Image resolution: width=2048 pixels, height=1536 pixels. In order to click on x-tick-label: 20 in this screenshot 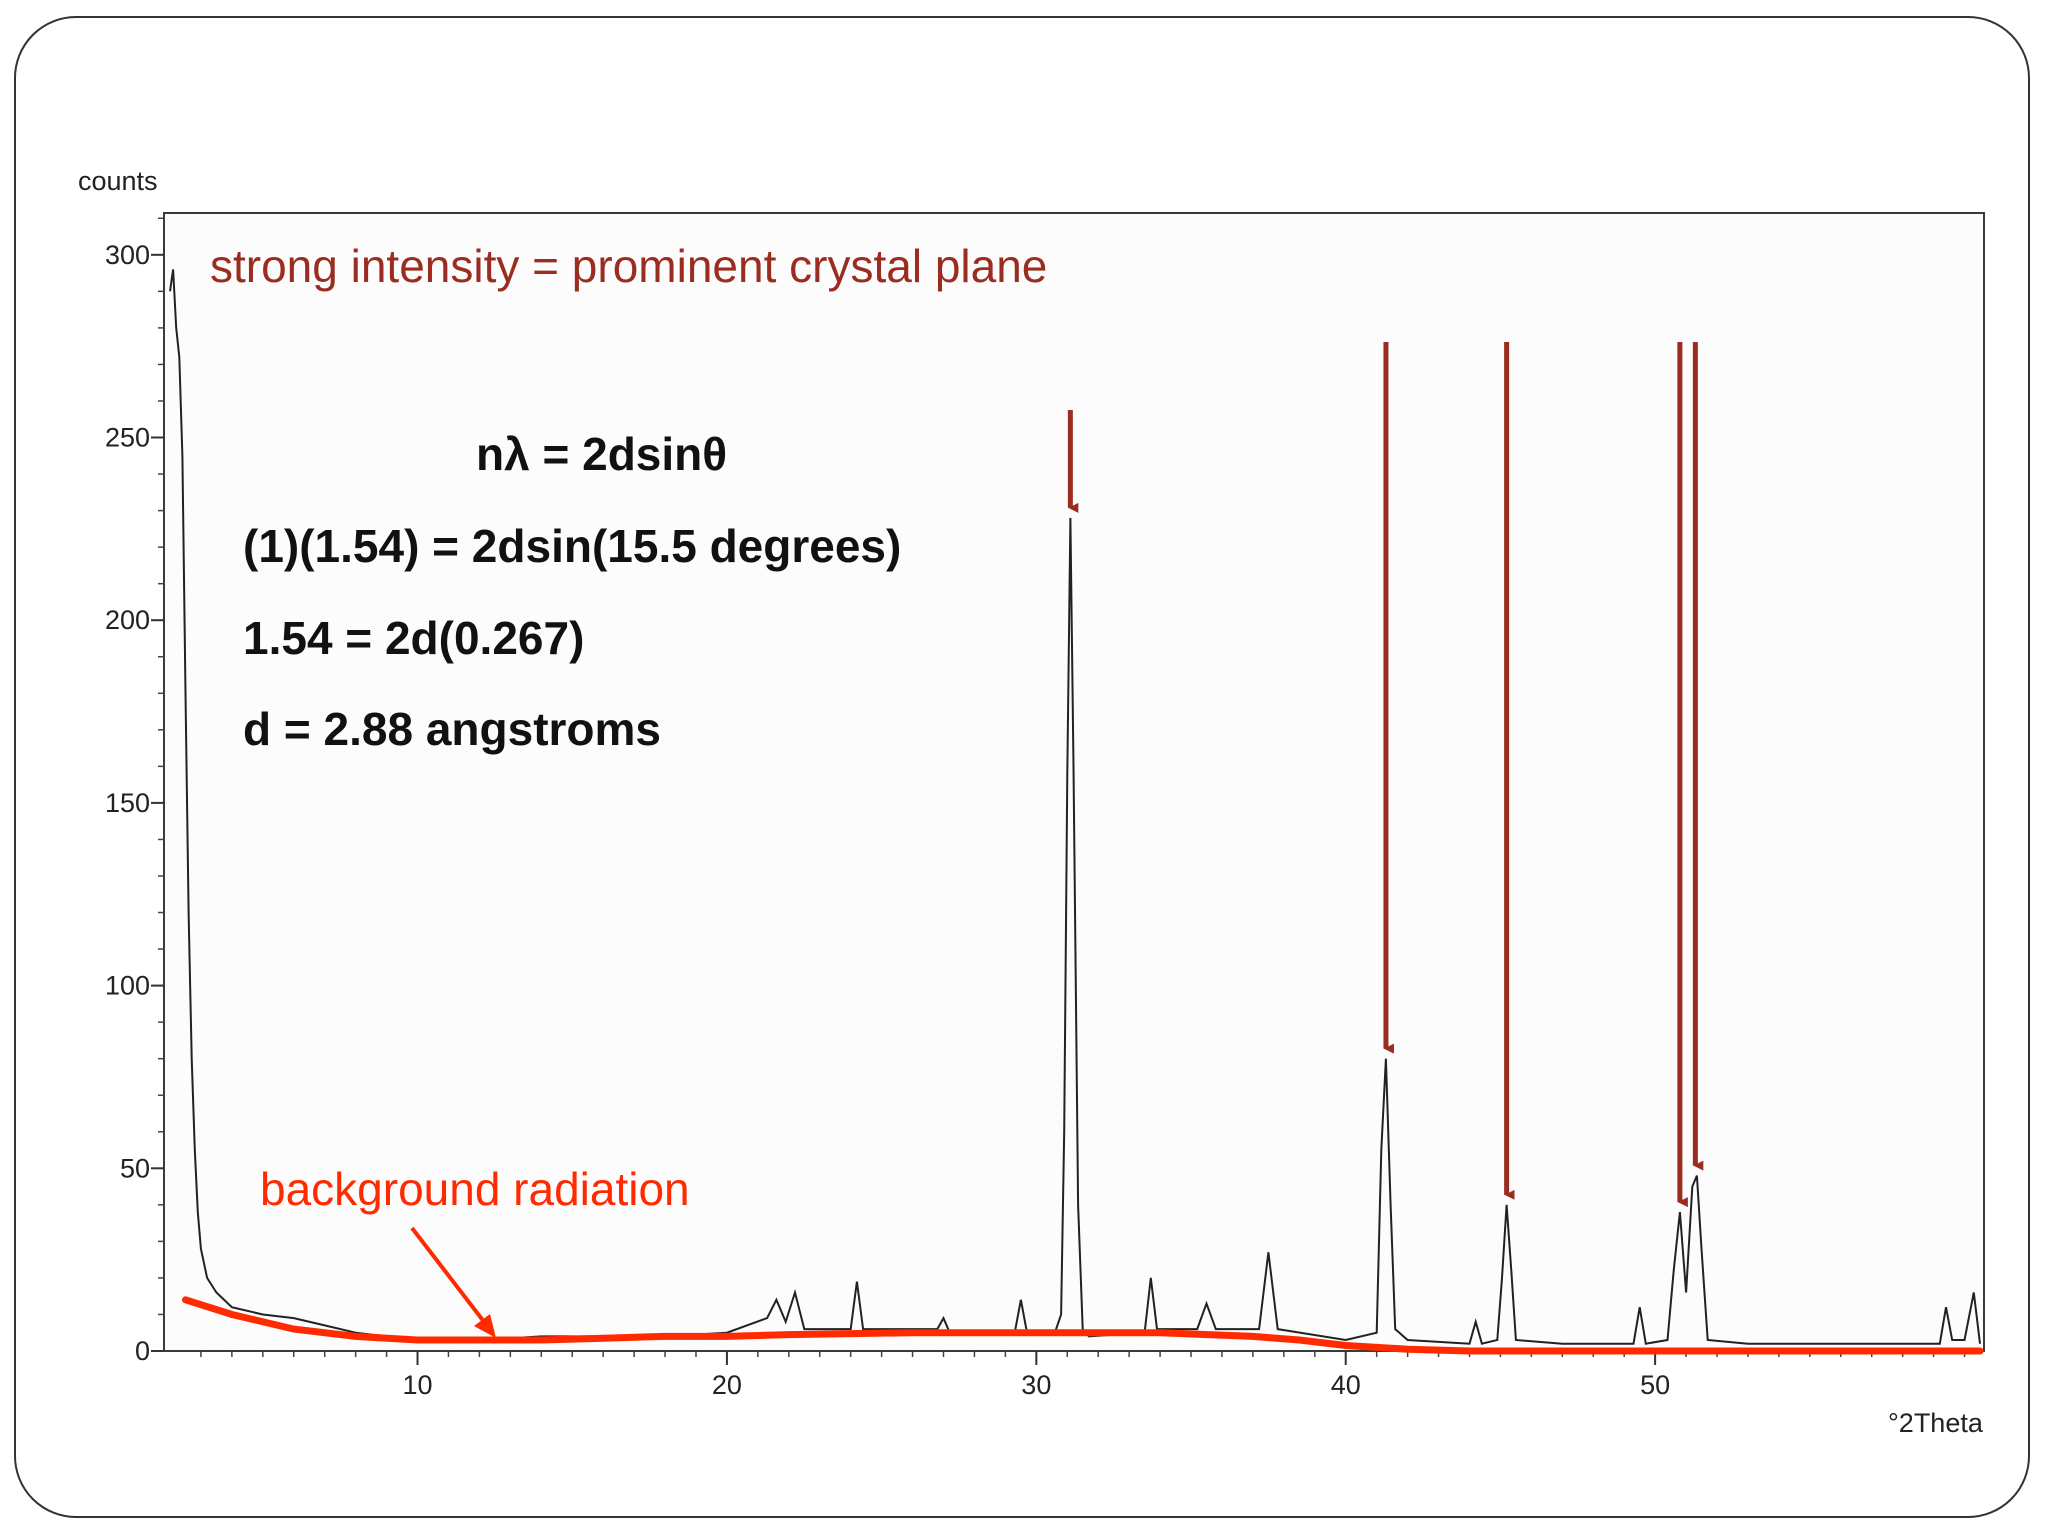, I will do `click(727, 1385)`.